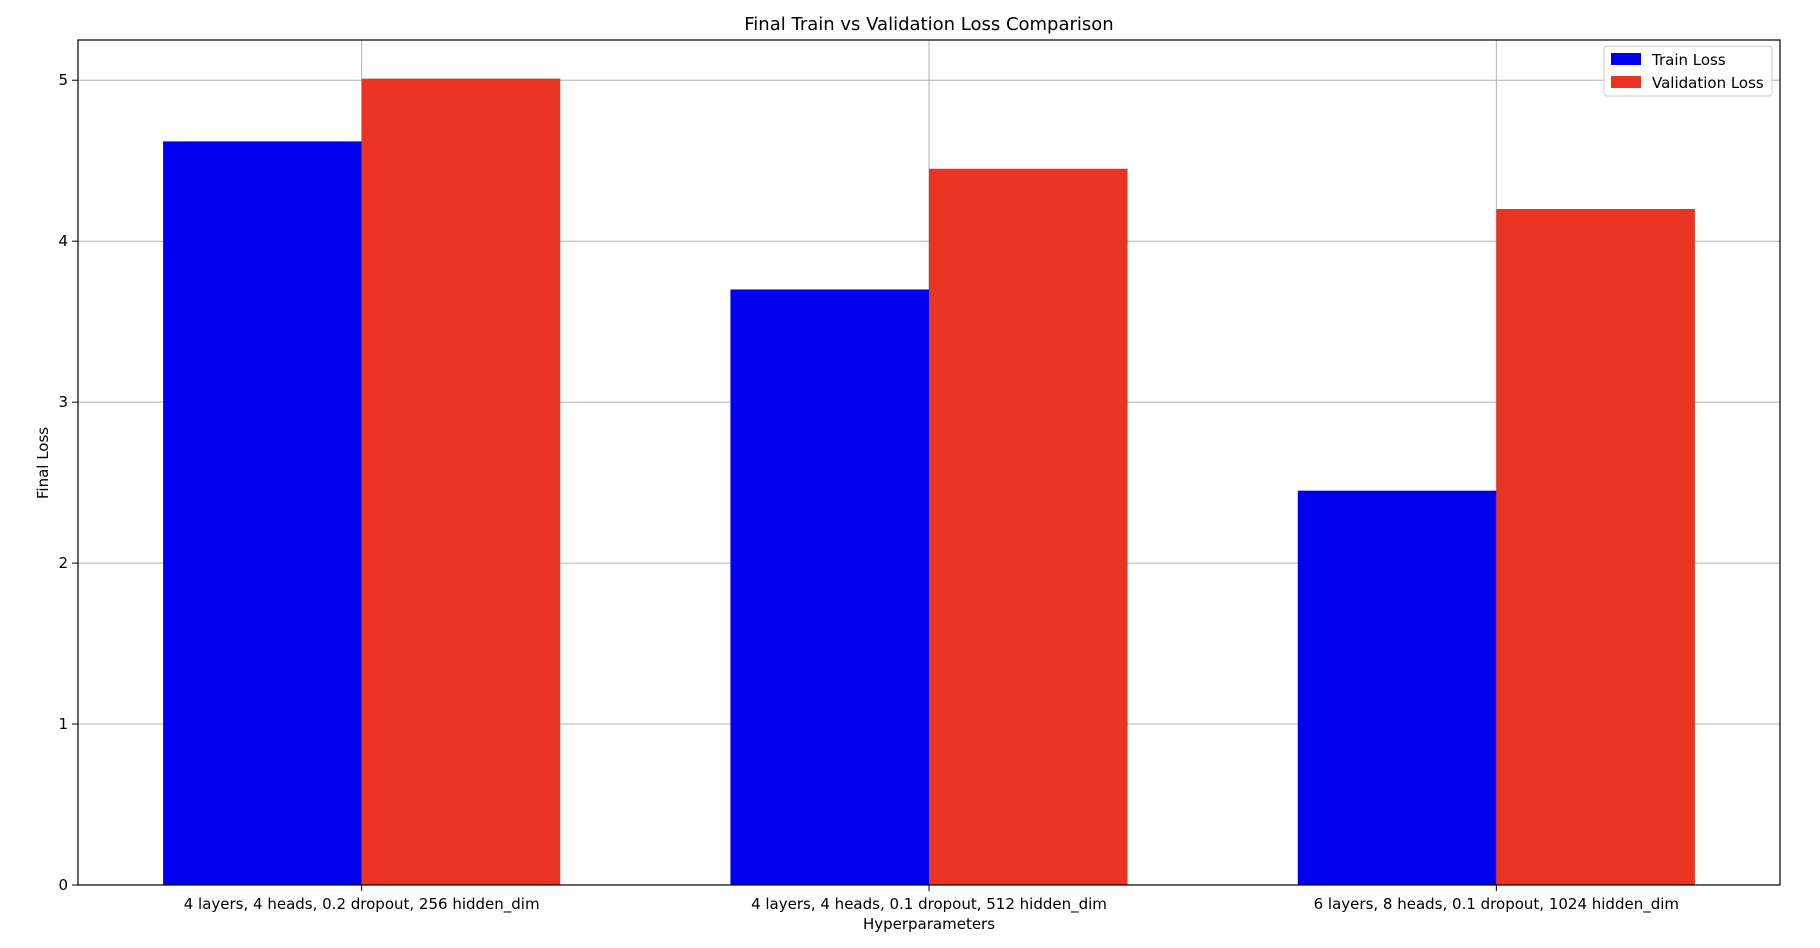  I want to click on y-tick-label: 3, so click(63, 402).